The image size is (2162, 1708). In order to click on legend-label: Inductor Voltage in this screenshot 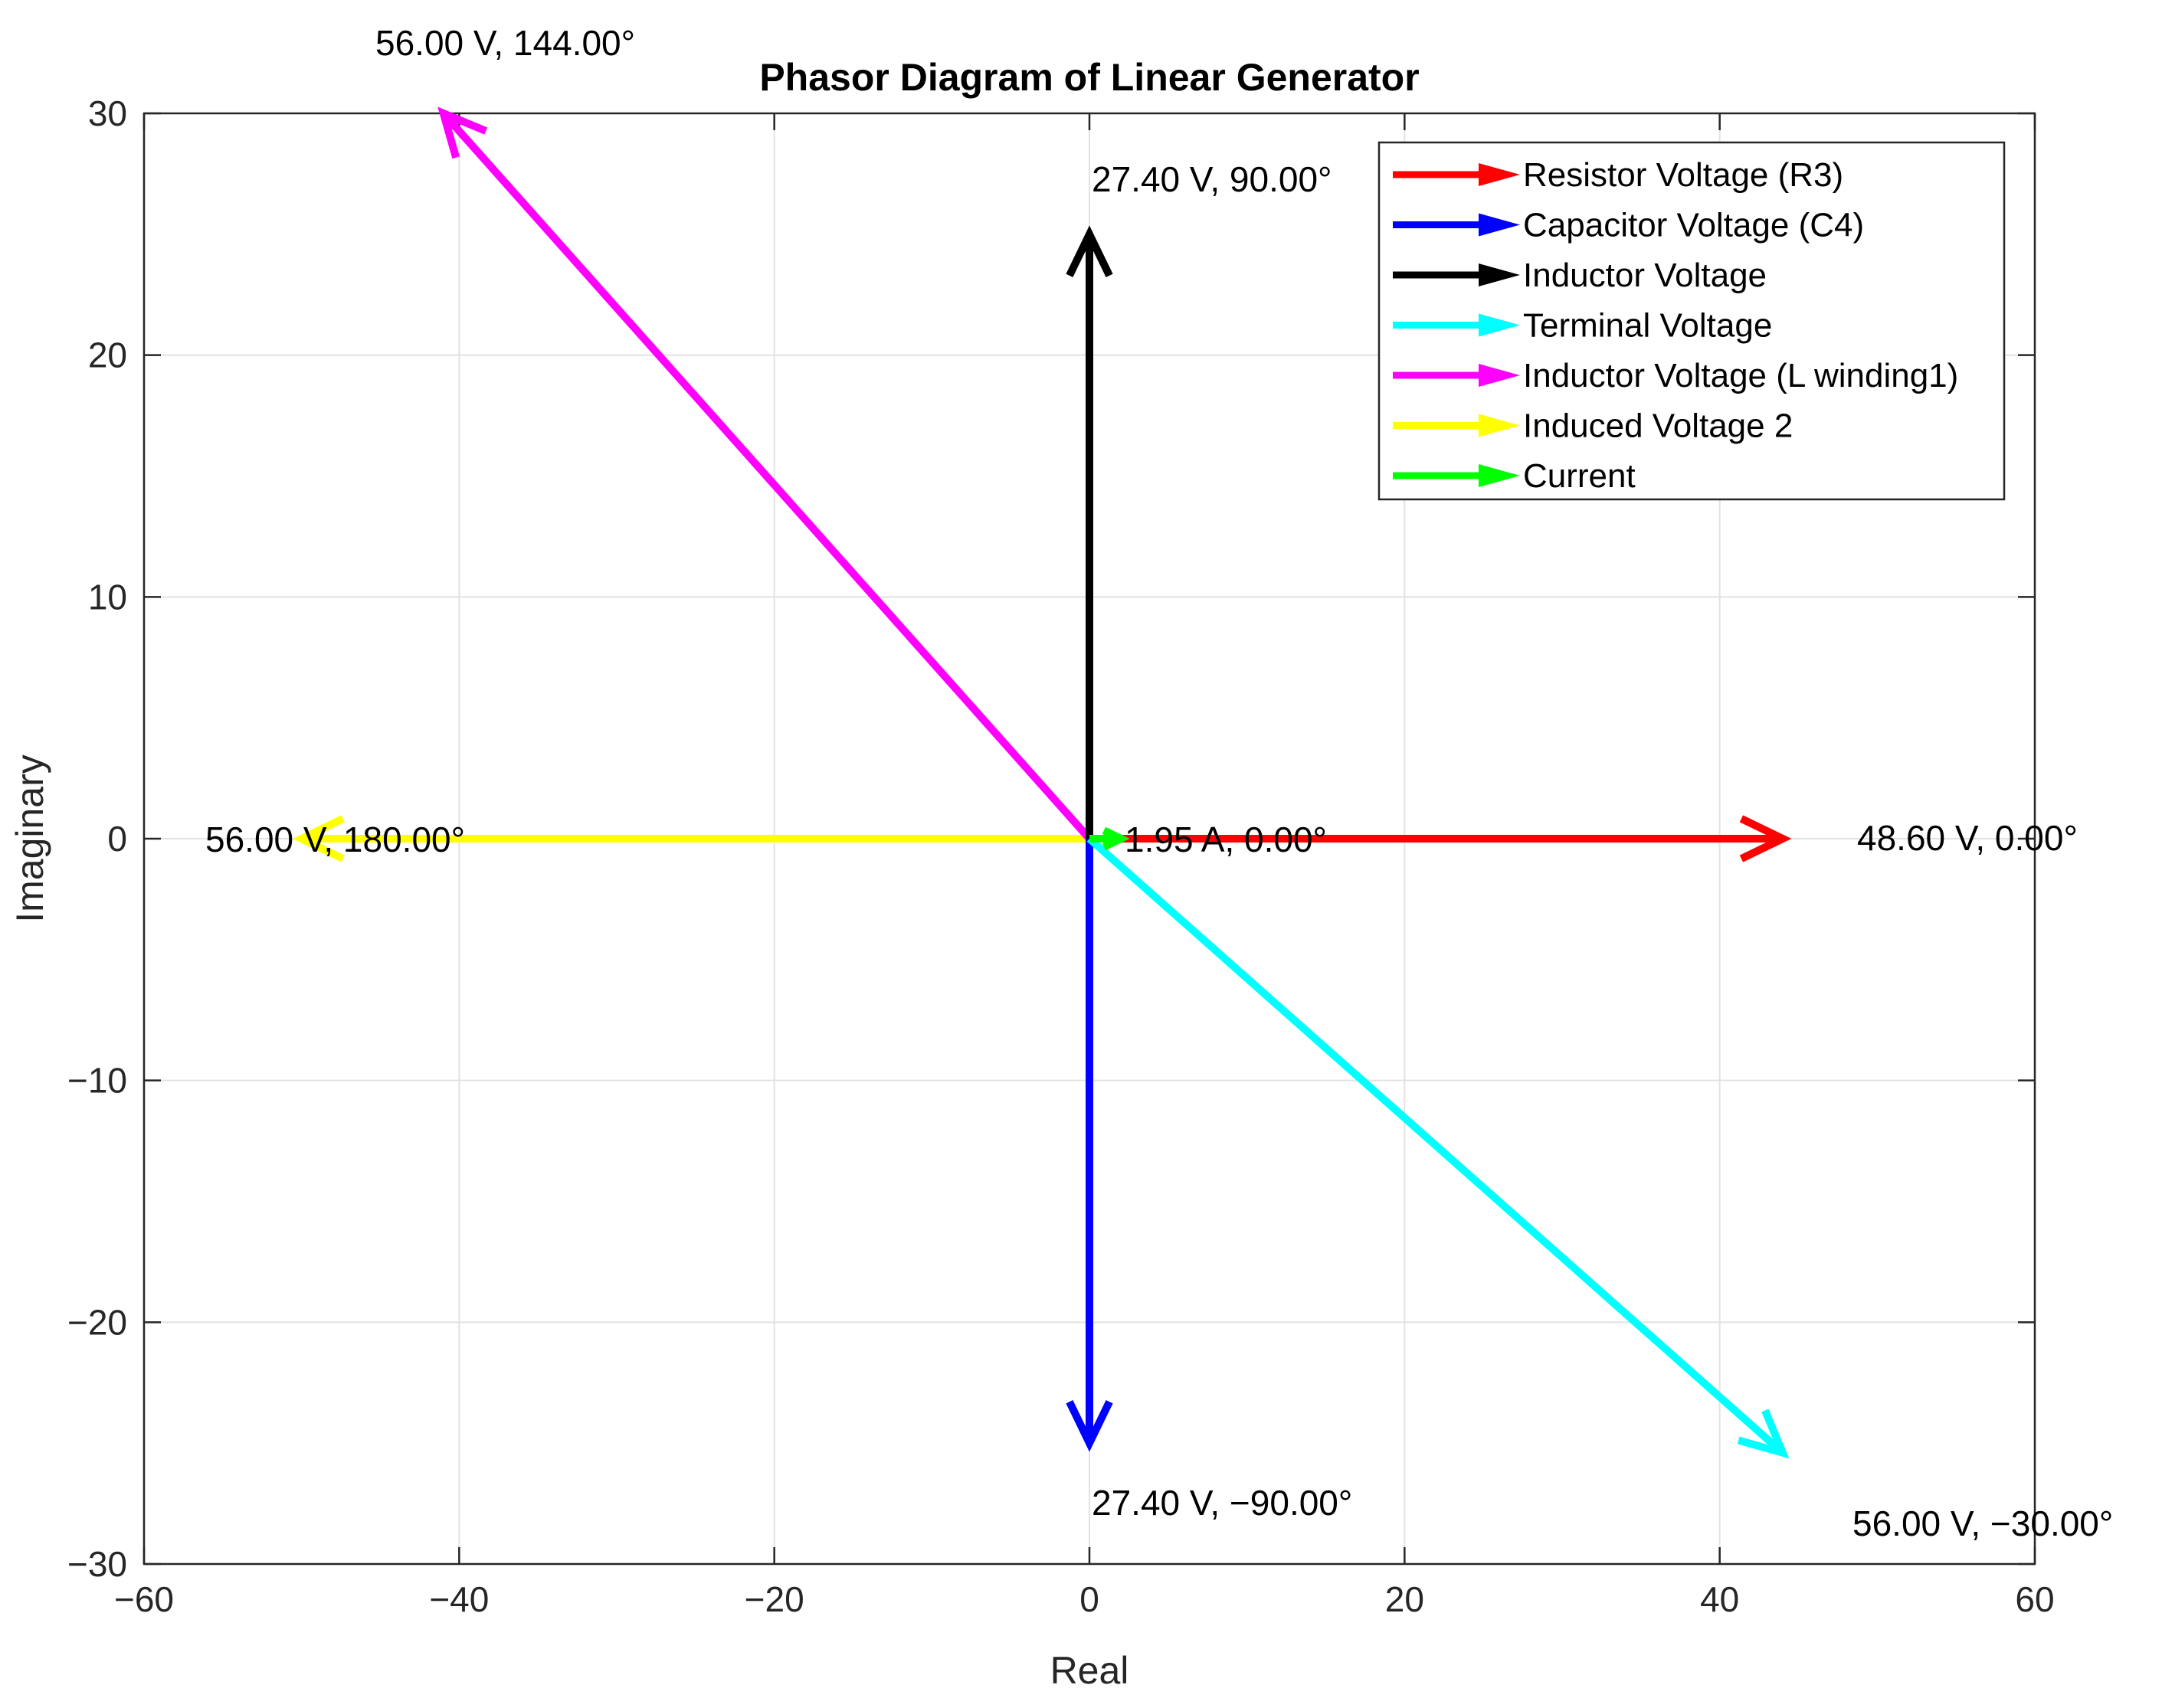, I will do `click(1645, 275)`.